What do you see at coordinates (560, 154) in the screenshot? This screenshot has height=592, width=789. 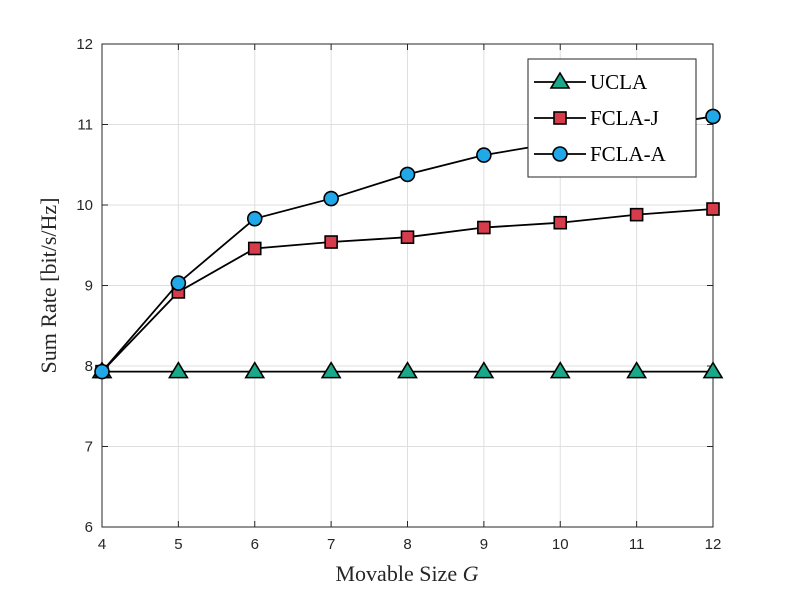 I see `legend-marker-fcla-a` at bounding box center [560, 154].